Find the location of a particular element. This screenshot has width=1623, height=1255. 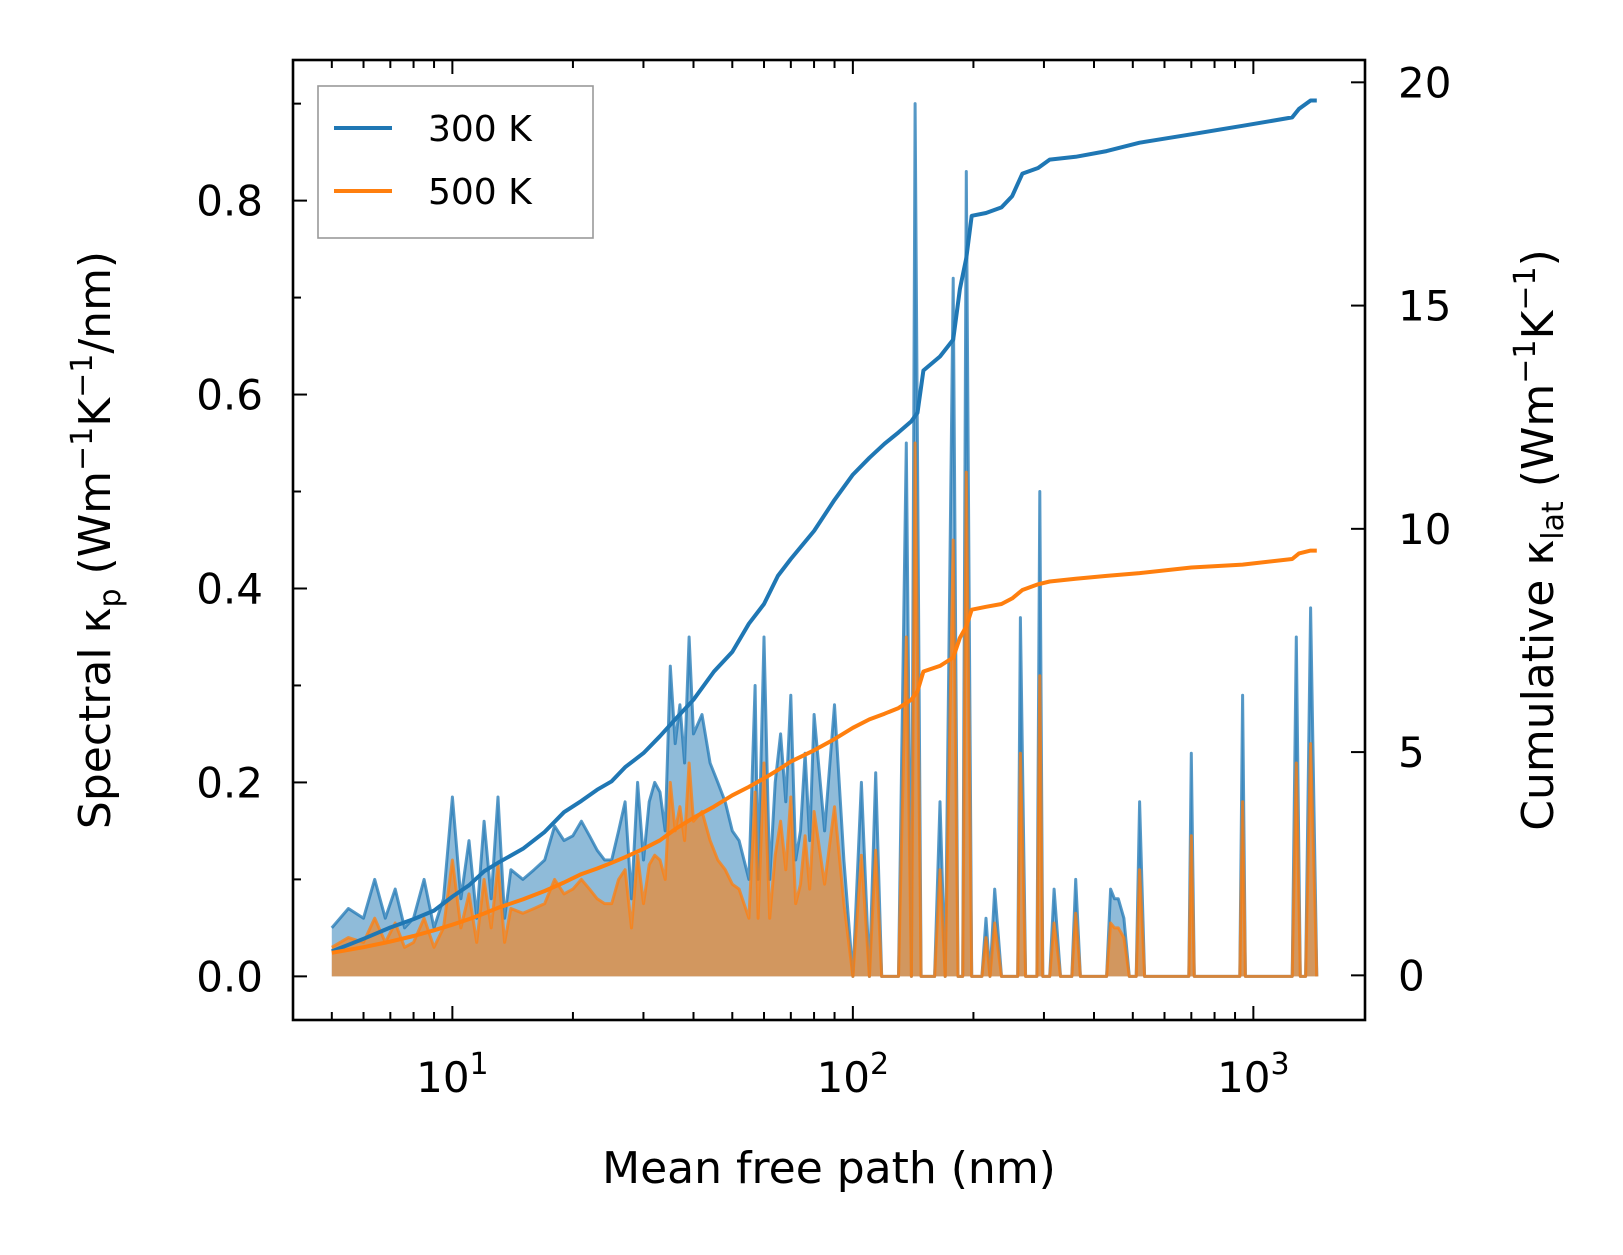

y-tick-label-right: 20 is located at coordinates (1424, 82).